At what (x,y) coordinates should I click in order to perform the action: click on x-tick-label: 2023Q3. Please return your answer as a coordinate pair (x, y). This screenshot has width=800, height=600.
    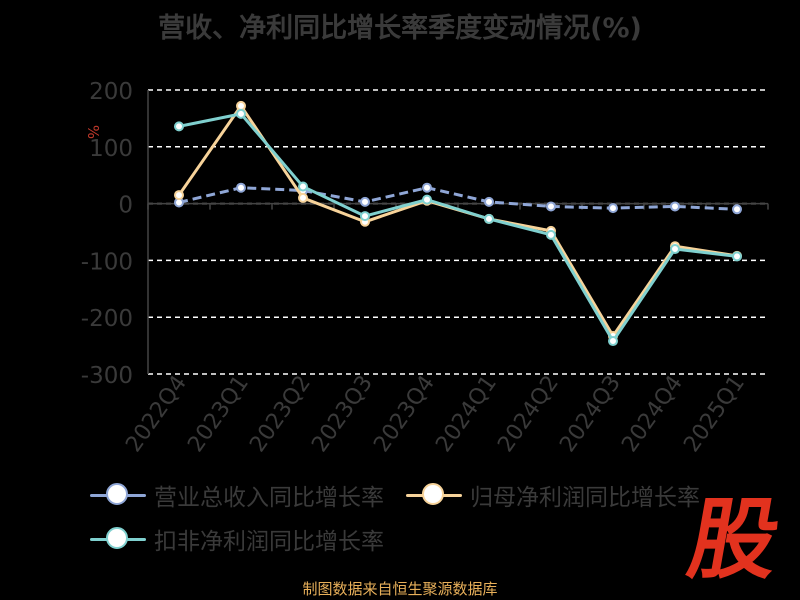
    Looking at the image, I should click on (342, 414).